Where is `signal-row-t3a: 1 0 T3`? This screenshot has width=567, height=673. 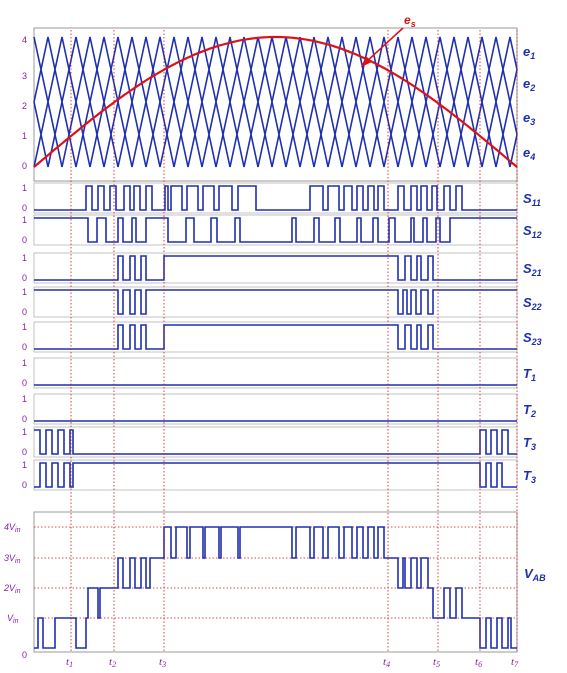 signal-row-t3a: 1 0 T3 is located at coordinates (279, 442).